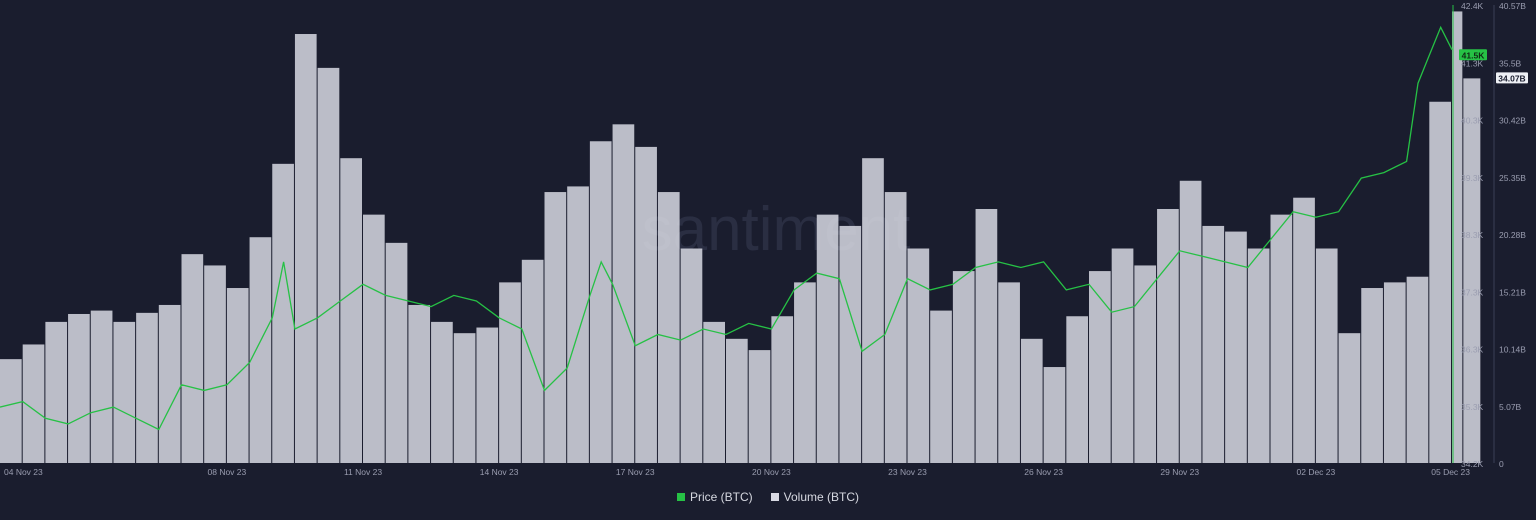 The width and height of the screenshot is (1536, 520). What do you see at coordinates (1472, 350) in the screenshot?
I see `price-tick-label: 36.3K` at bounding box center [1472, 350].